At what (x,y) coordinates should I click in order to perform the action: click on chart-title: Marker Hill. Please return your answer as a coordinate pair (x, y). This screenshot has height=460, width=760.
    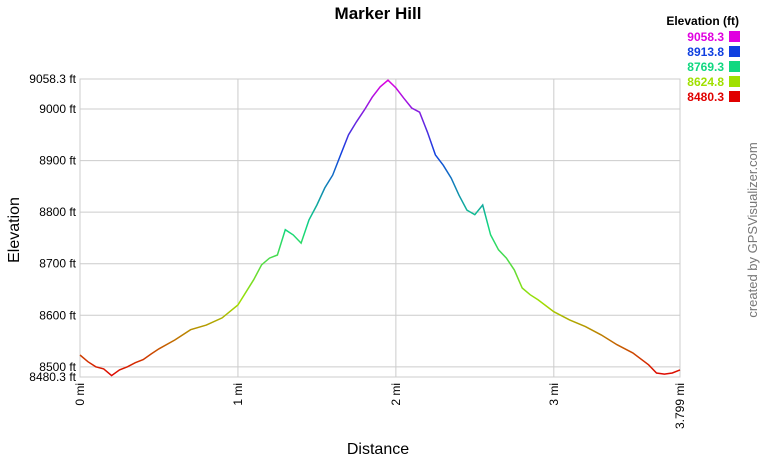
    Looking at the image, I should click on (378, 13).